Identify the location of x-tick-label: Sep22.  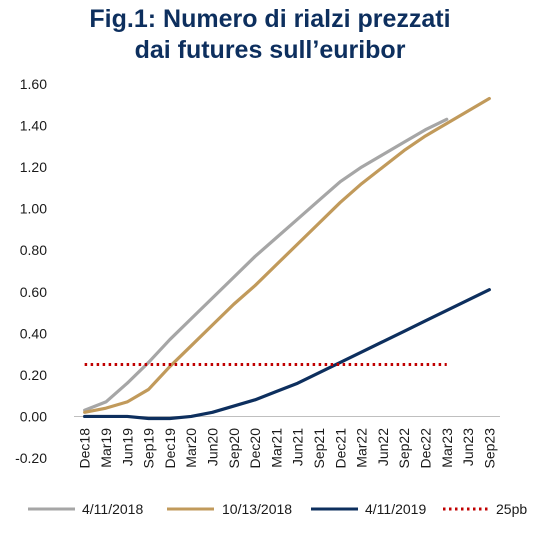
(404, 448).